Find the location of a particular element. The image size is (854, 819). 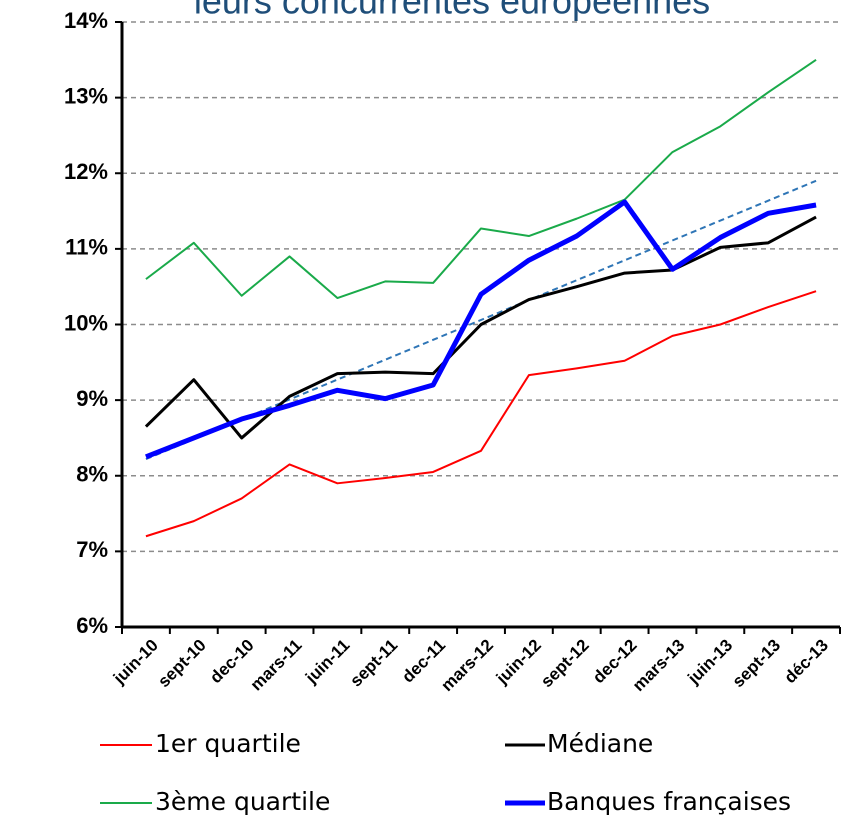

y-tick-label: 14% is located at coordinates (86, 20).